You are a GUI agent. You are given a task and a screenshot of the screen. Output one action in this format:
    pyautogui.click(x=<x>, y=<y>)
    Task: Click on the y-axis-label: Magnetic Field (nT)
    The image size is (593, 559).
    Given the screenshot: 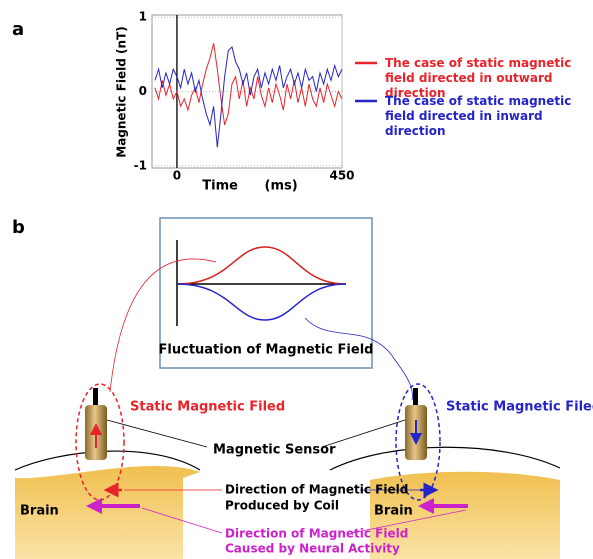 What is the action you would take?
    pyautogui.click(x=122, y=91)
    